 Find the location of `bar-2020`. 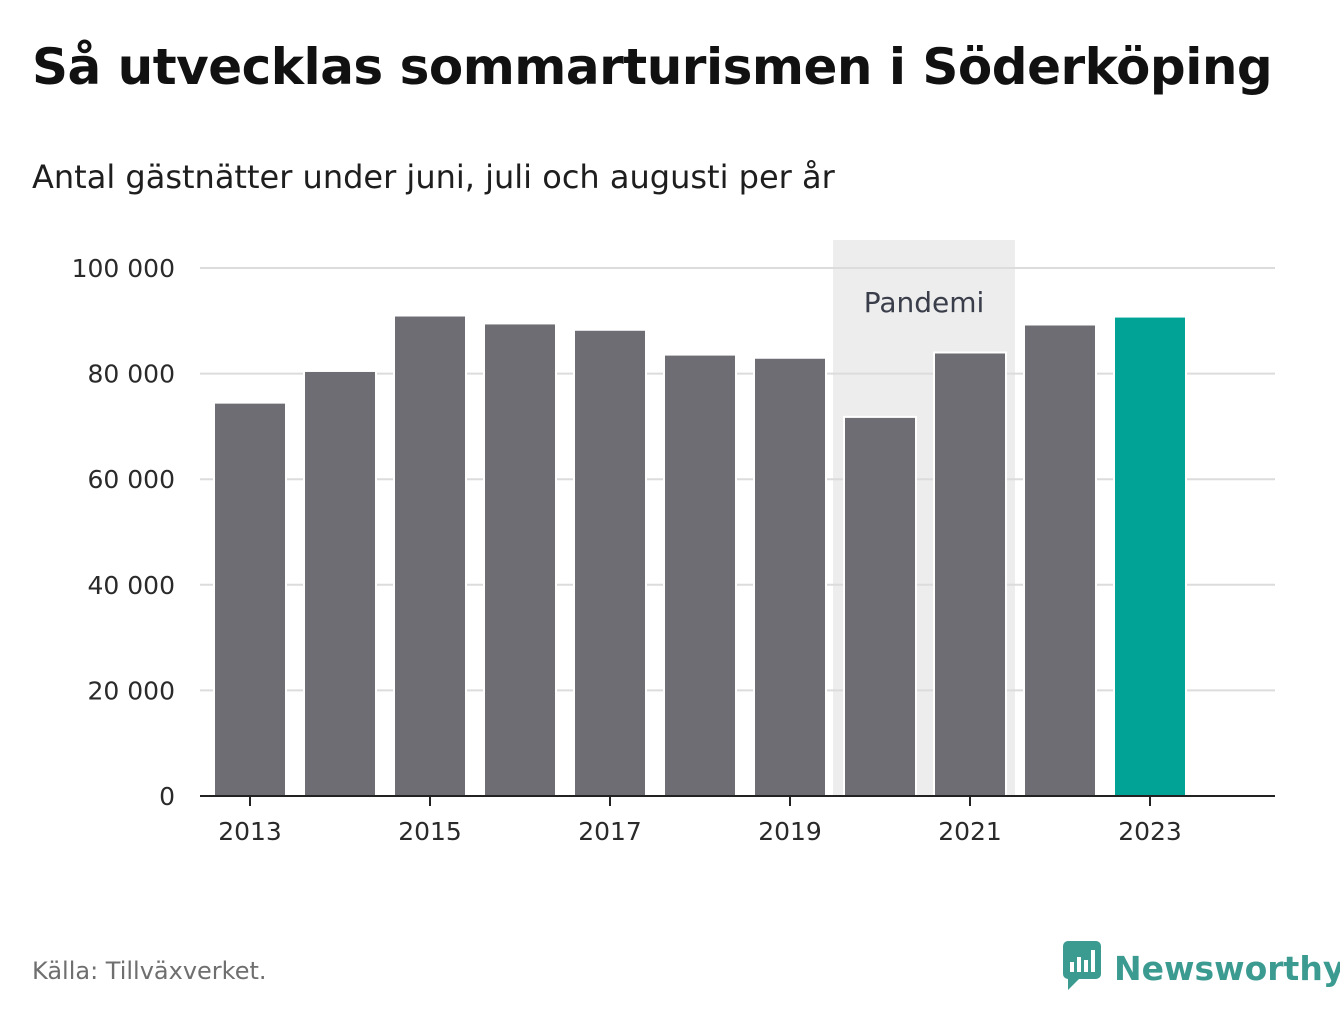

bar-2020 is located at coordinates (880, 606).